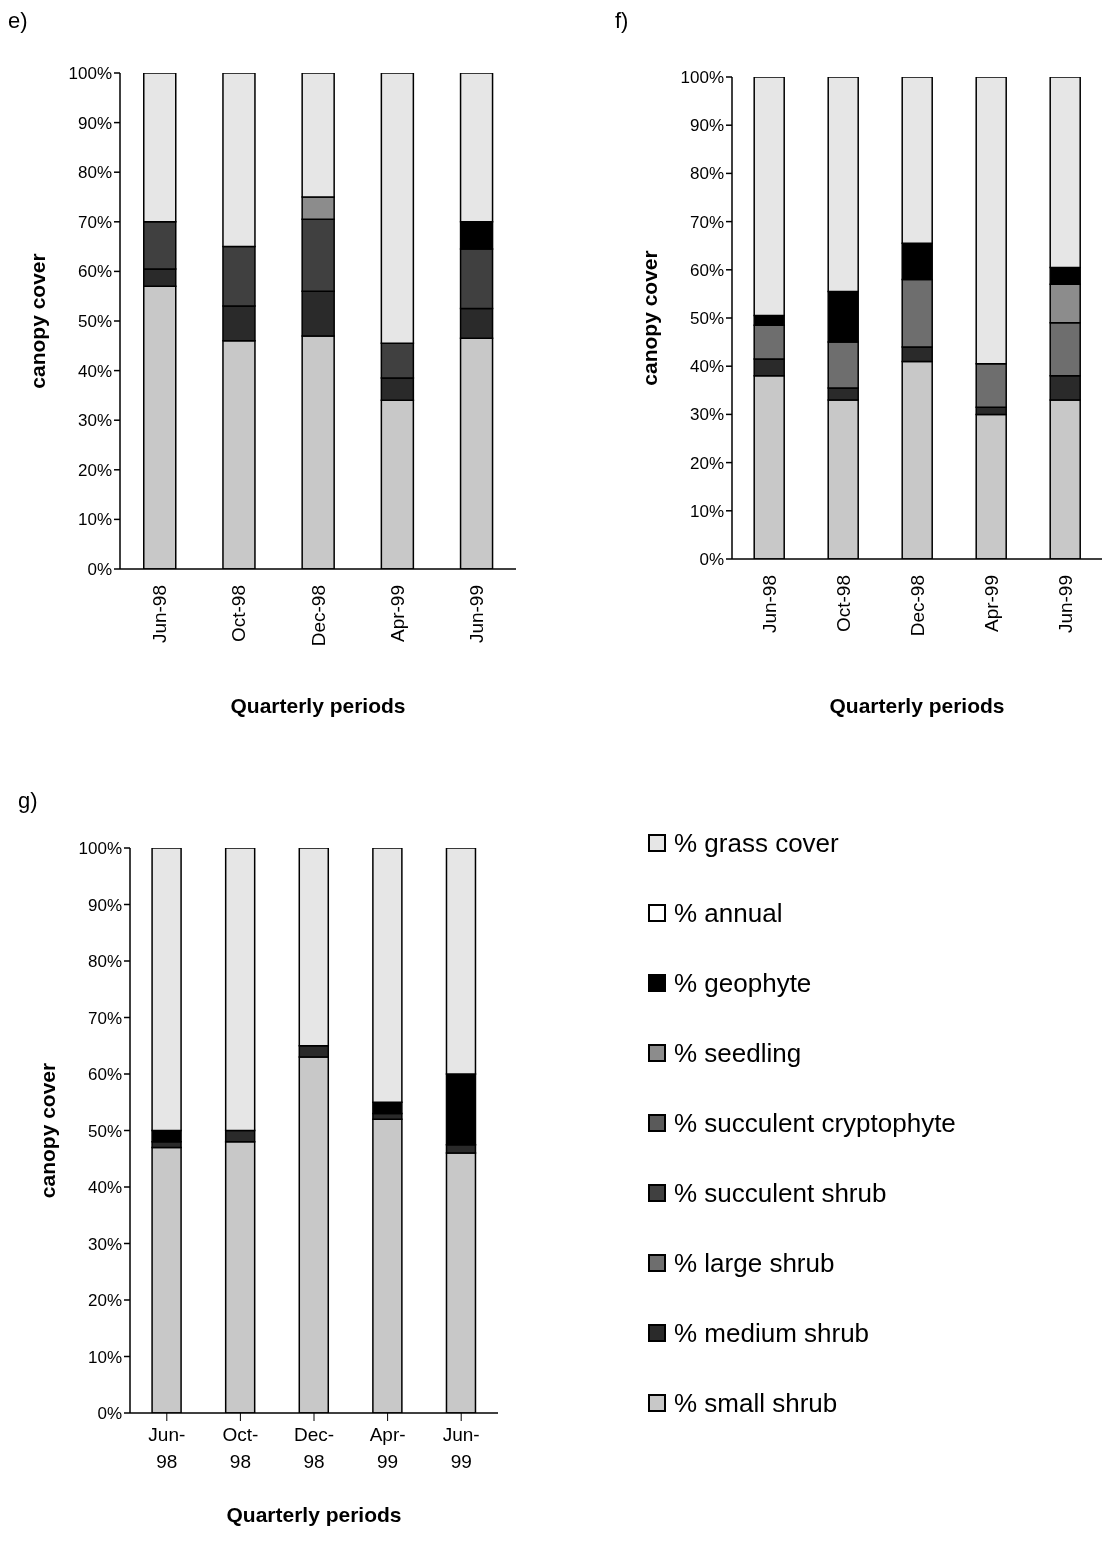 The width and height of the screenshot is (1114, 1557). What do you see at coordinates (756, 1403) in the screenshot?
I see `legend-label: % small shrub` at bounding box center [756, 1403].